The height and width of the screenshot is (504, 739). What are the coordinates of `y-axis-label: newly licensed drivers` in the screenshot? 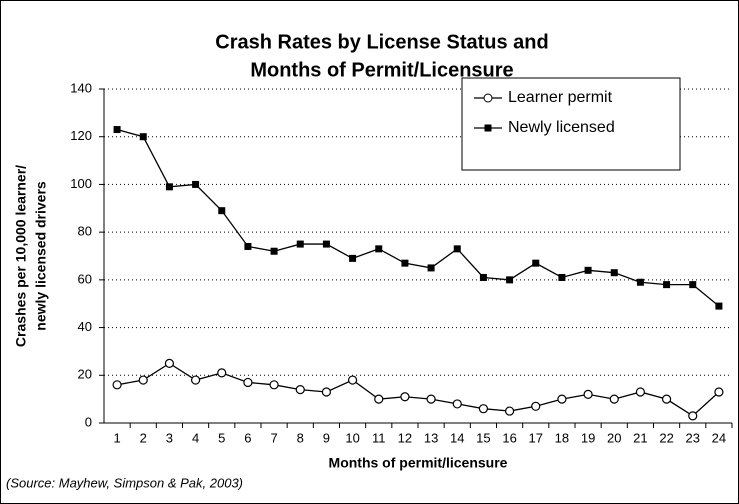 It's located at (41, 256).